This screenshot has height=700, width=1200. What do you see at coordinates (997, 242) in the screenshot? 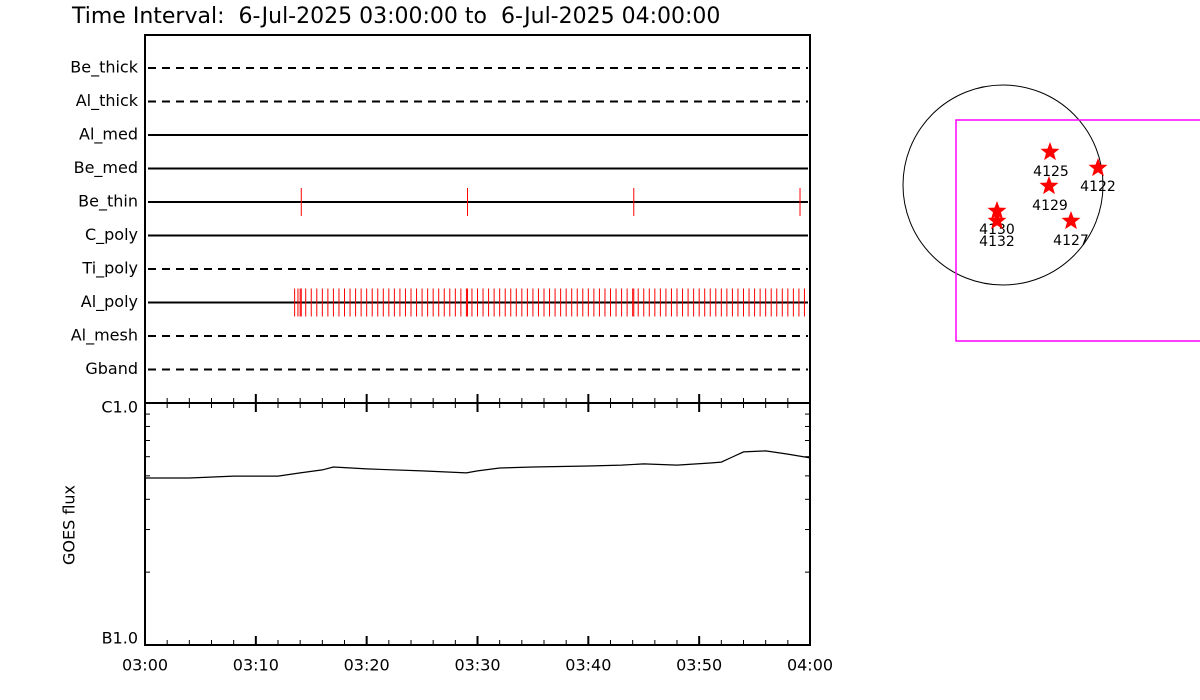
I see `region-label: 4132` at bounding box center [997, 242].